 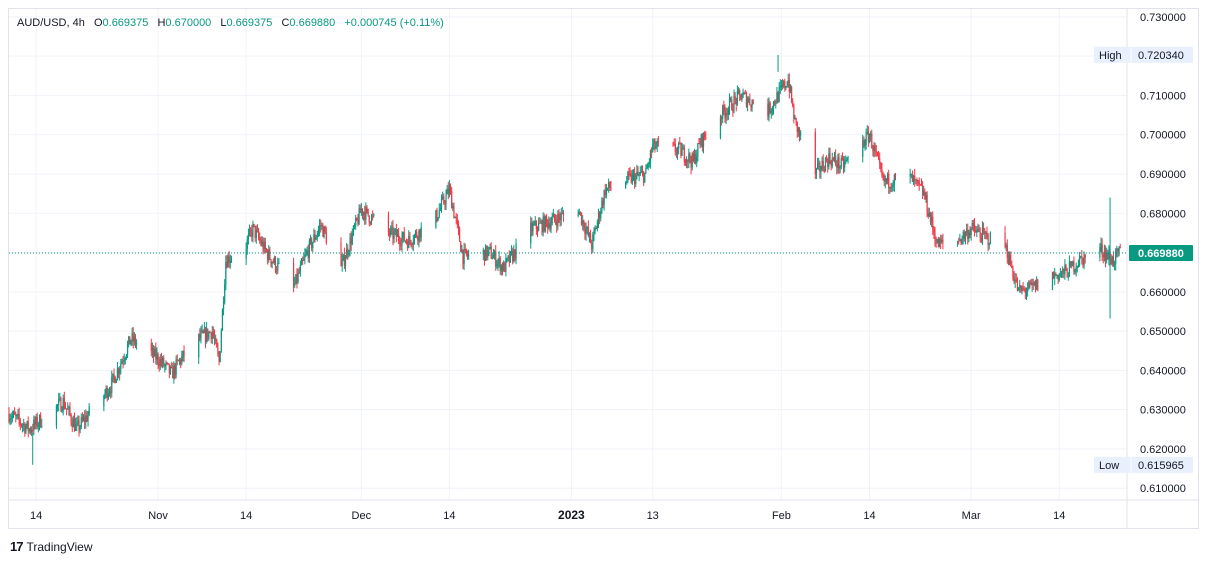 What do you see at coordinates (1161, 253) in the screenshot?
I see `last-price-badge` at bounding box center [1161, 253].